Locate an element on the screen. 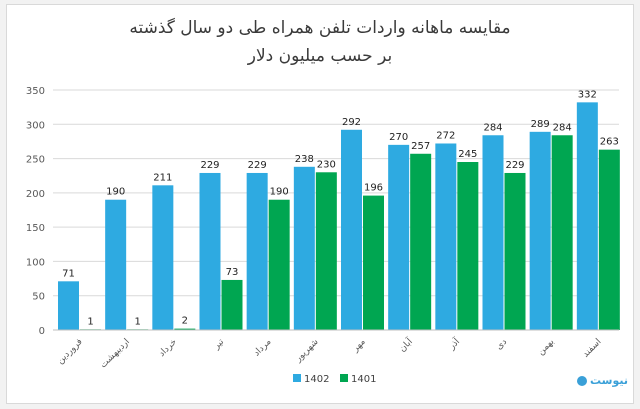  x-tick-label: مهر is located at coordinates (359, 346).